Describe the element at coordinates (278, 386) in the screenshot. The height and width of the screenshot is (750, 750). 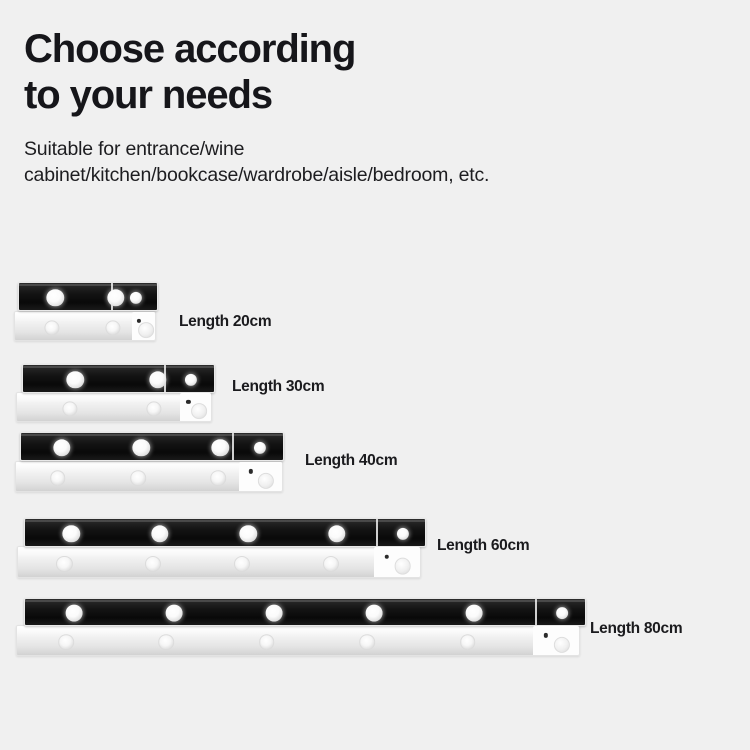
I see `length-label: Length 30cm` at that location.